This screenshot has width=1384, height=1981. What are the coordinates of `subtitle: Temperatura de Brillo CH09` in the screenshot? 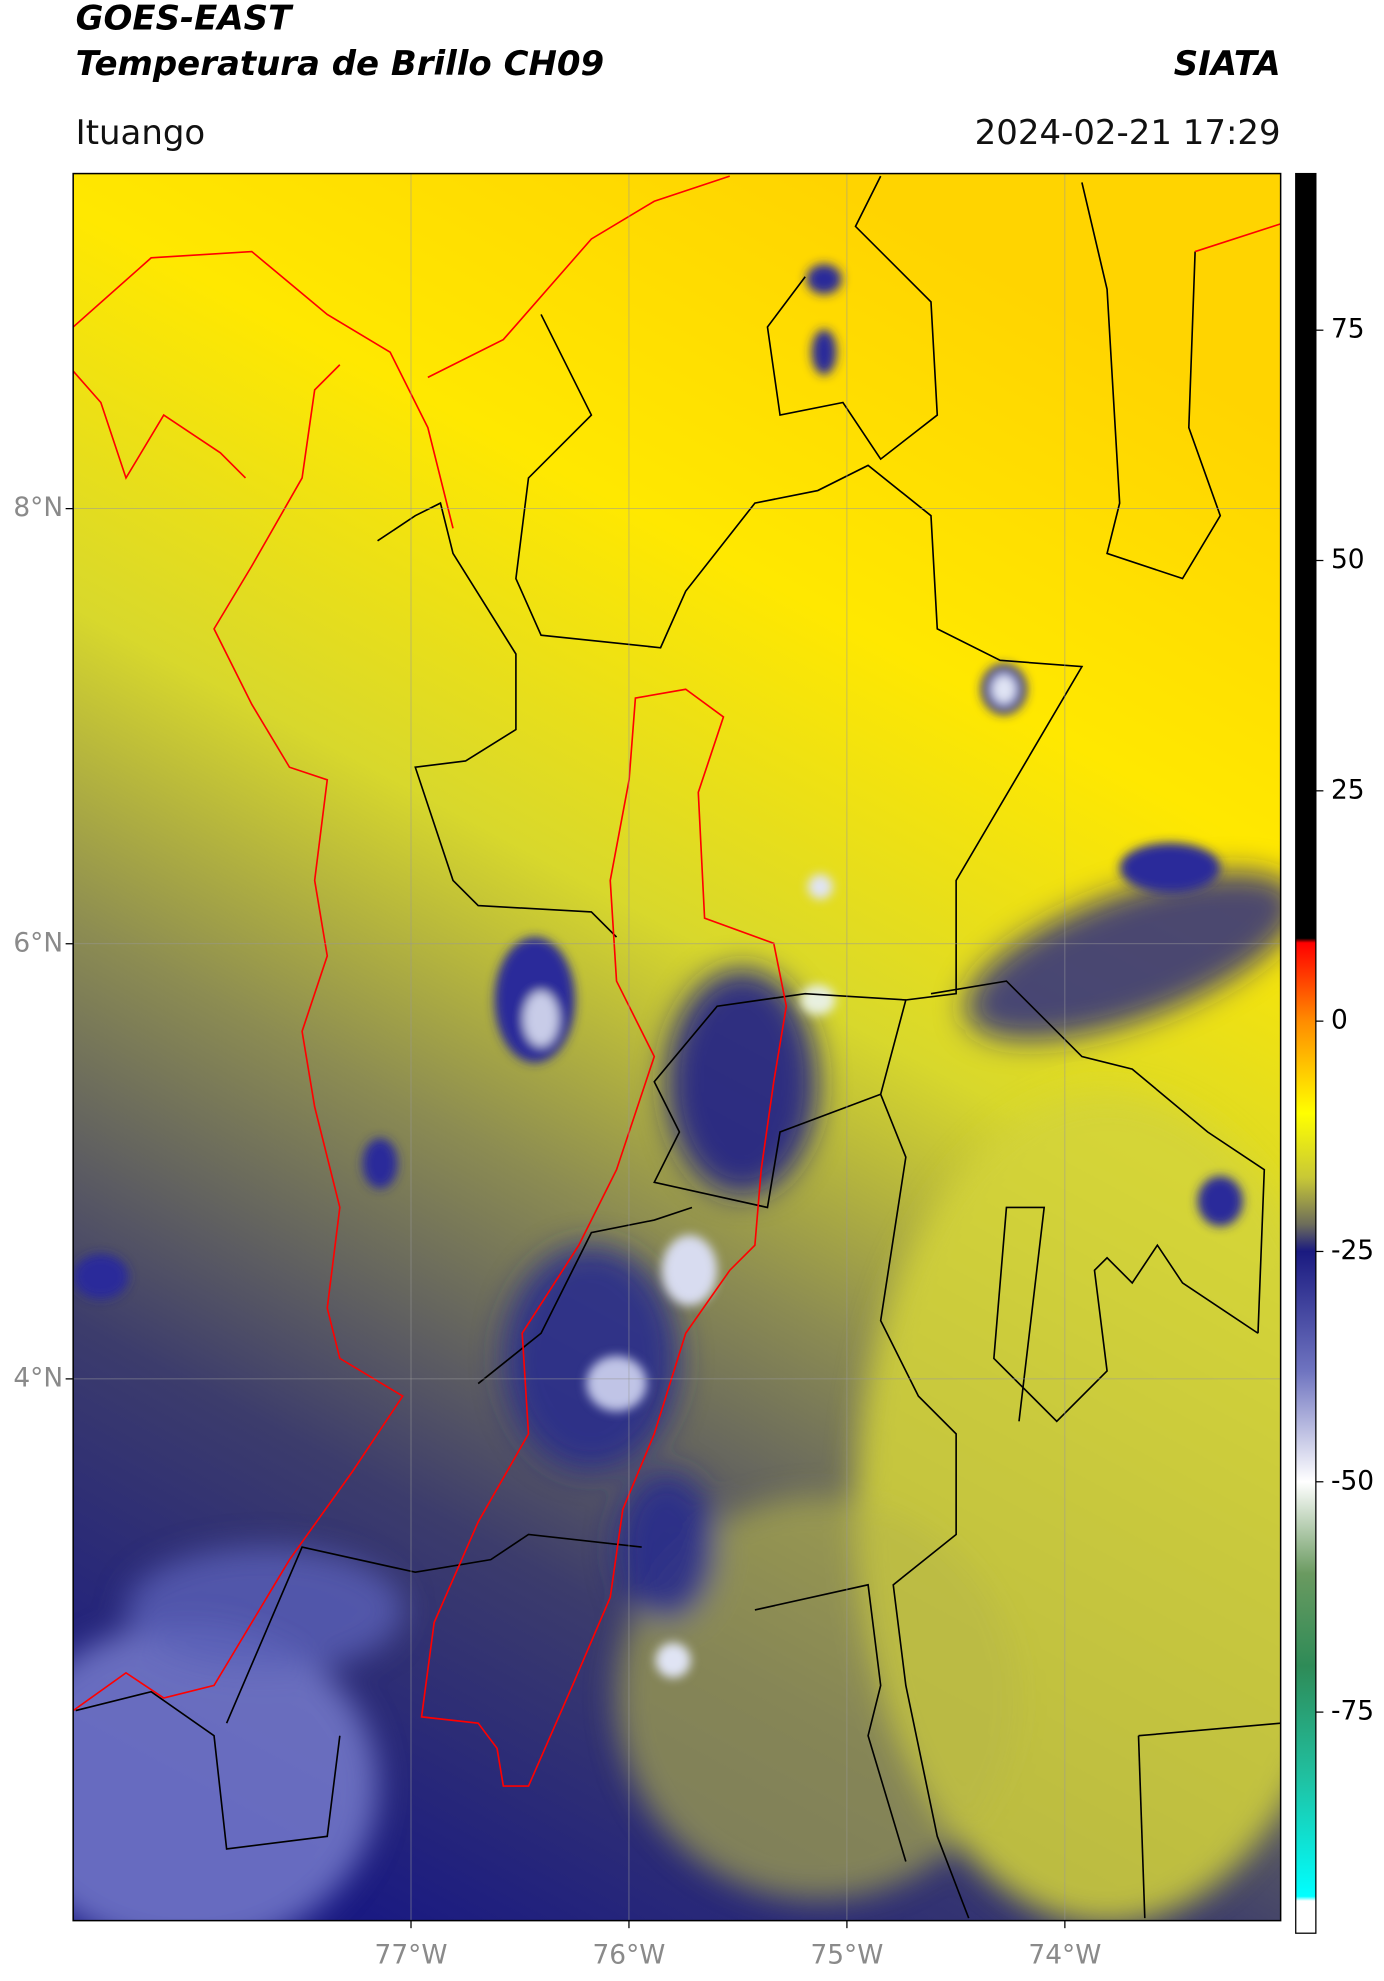 It's located at (340, 64).